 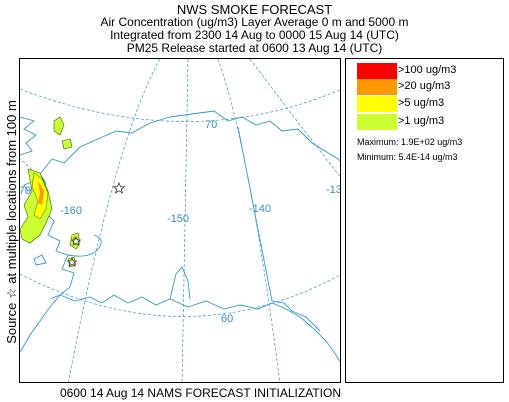 What do you see at coordinates (40, 260) in the screenshot?
I see `nunivak-island` at bounding box center [40, 260].